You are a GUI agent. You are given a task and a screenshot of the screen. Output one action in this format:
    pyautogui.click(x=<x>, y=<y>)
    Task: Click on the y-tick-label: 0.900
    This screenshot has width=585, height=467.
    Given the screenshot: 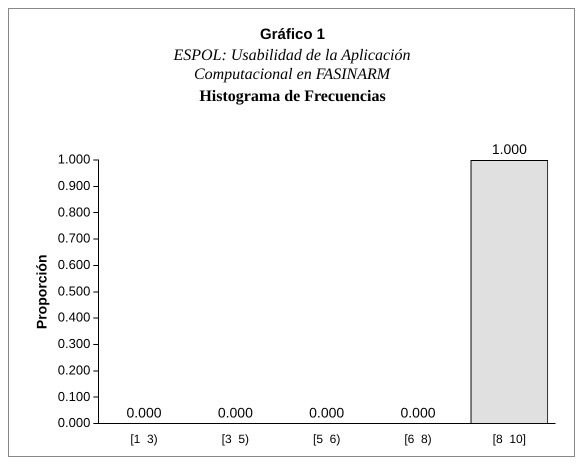 What is the action you would take?
    pyautogui.click(x=74, y=185)
    